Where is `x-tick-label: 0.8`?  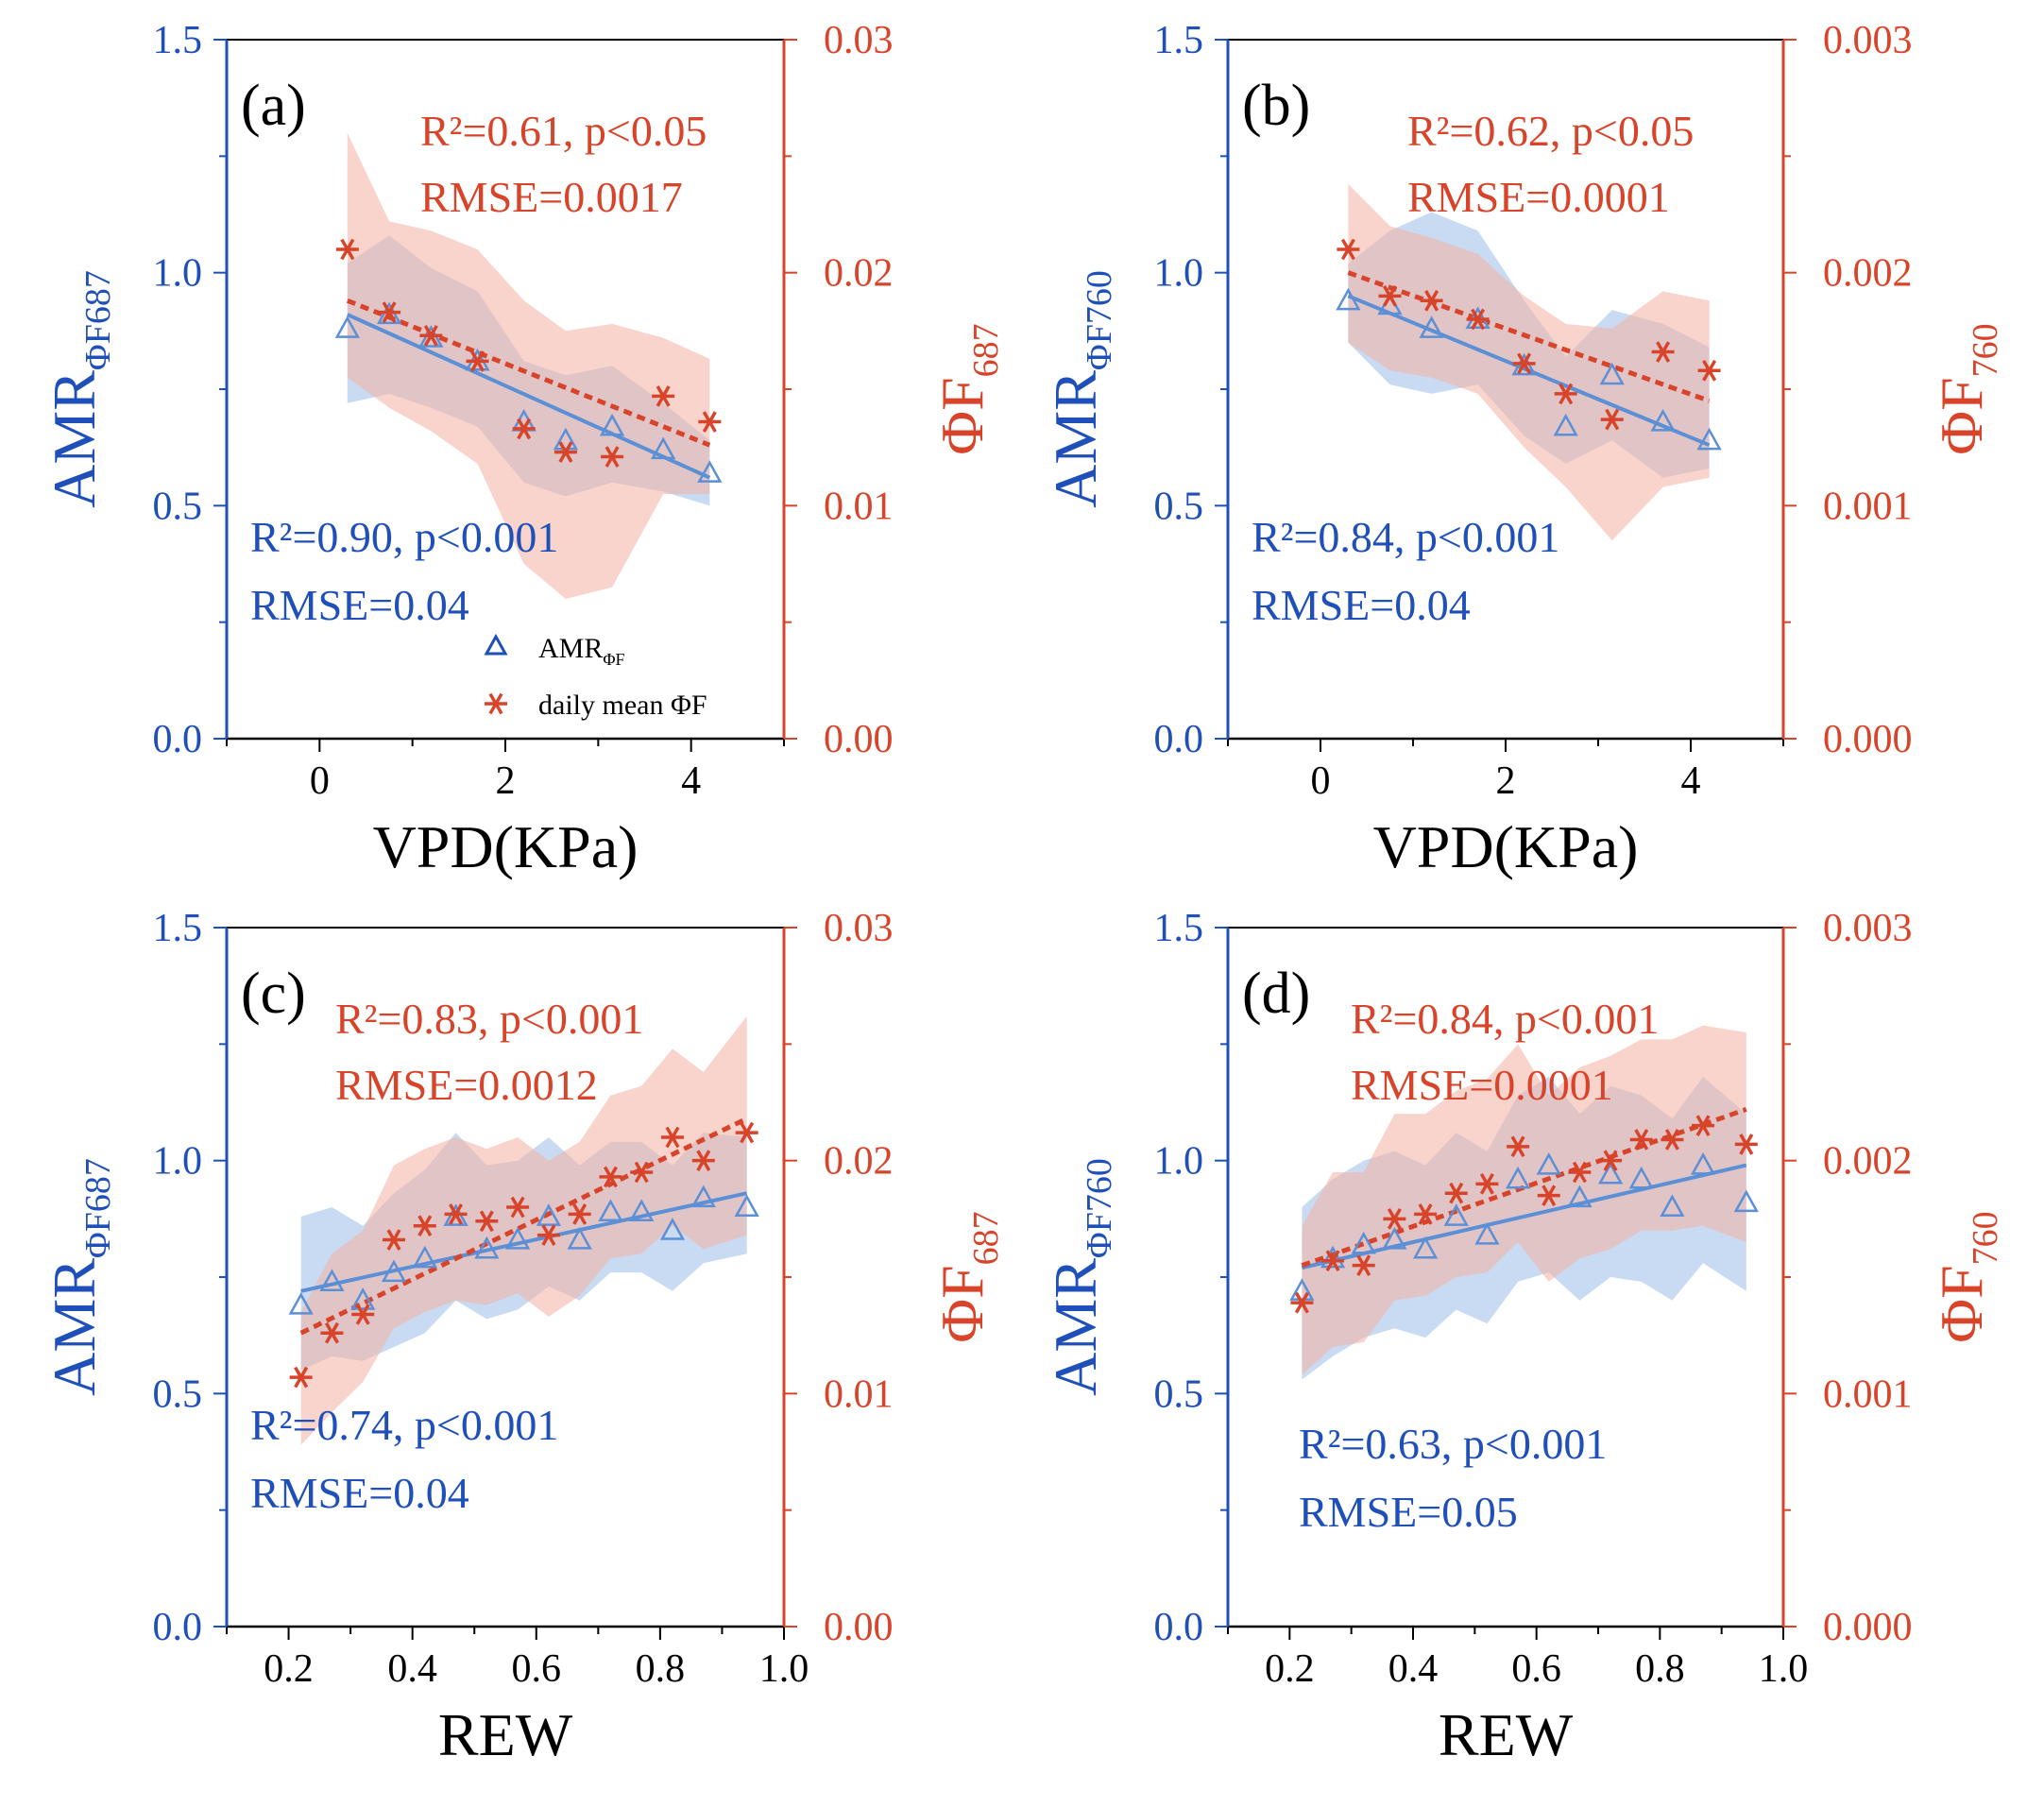
x-tick-label: 0.8 is located at coordinates (661, 1669).